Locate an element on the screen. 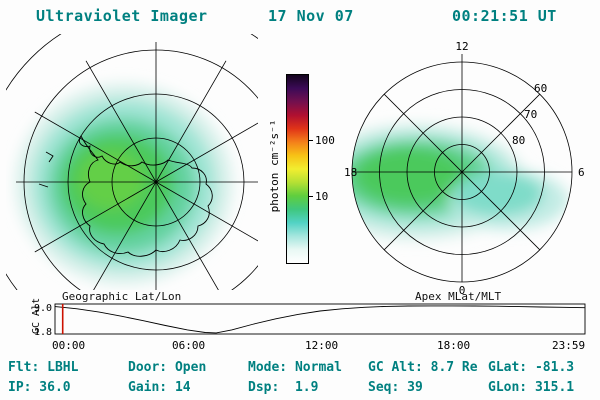 Image resolution: width=600 pixels, height=400 pixels. right-panel-caption: Apex MLat/MLT is located at coordinates (458, 296).